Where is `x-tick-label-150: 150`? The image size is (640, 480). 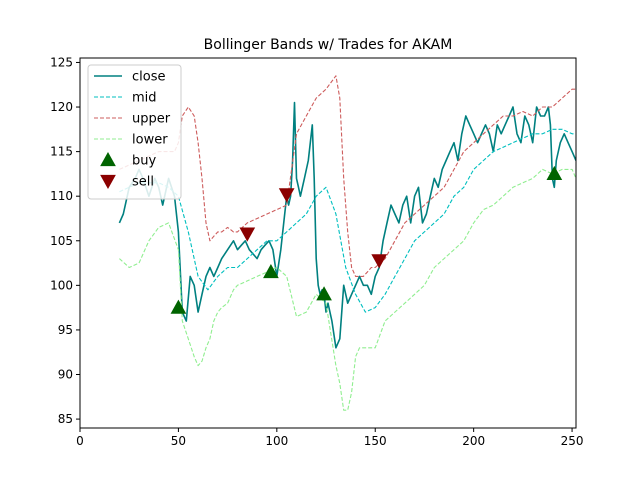 x-tick-label-150: 150 is located at coordinates (375, 441).